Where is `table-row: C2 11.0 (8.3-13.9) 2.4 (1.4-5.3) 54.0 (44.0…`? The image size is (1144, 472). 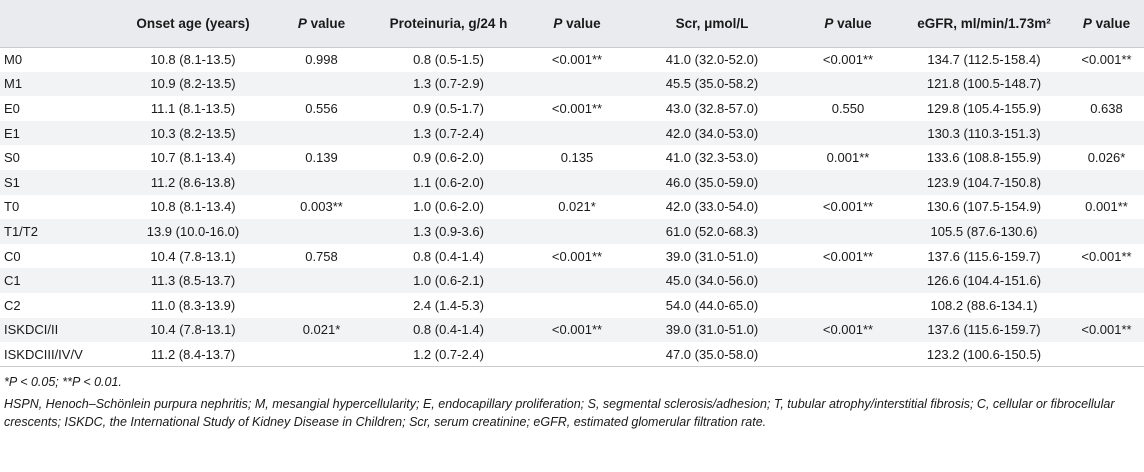 table-row: C2 11.0 (8.3-13.9) 2.4 (1.4-5.3) 54.0 (44.0… is located at coordinates (572, 305).